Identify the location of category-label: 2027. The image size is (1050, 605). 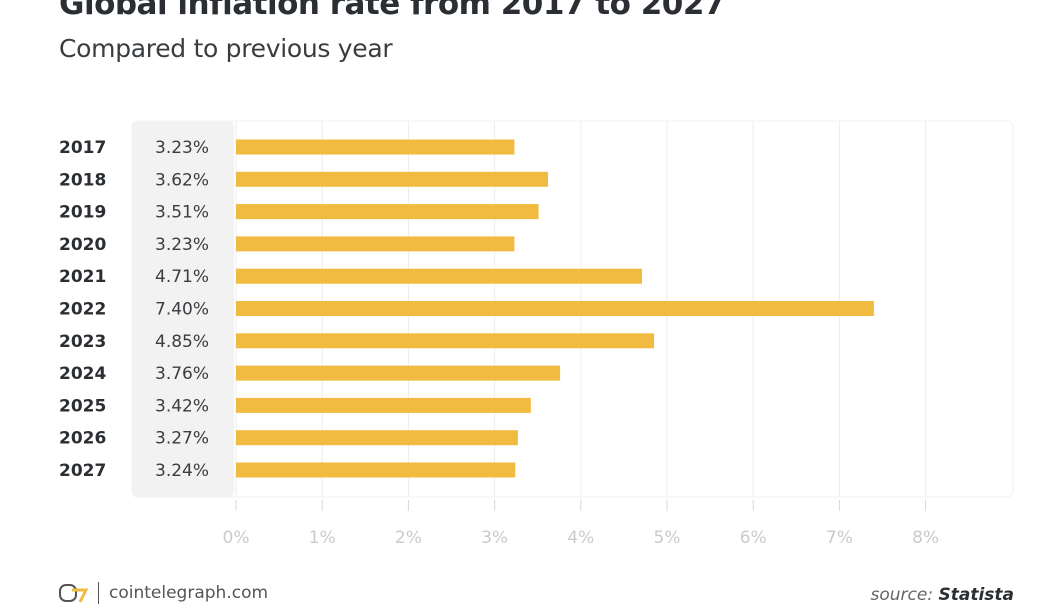
(82, 471).